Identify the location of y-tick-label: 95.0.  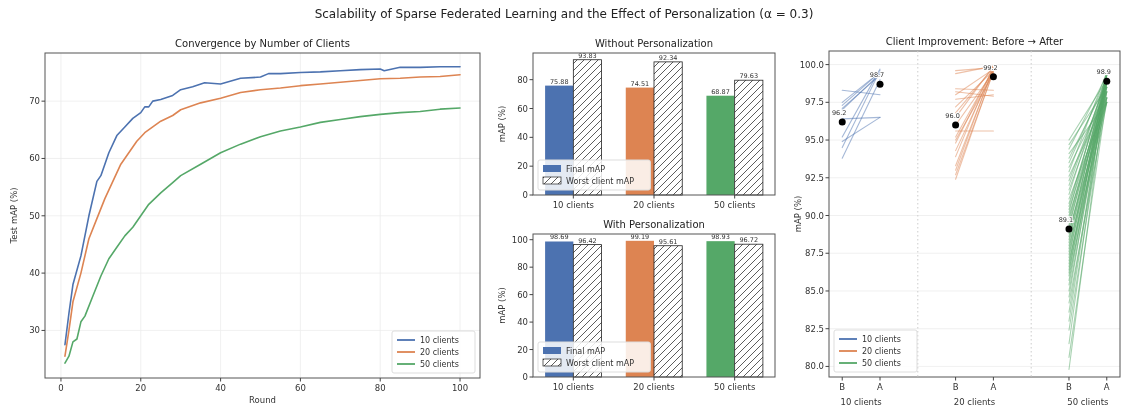
(814, 140).